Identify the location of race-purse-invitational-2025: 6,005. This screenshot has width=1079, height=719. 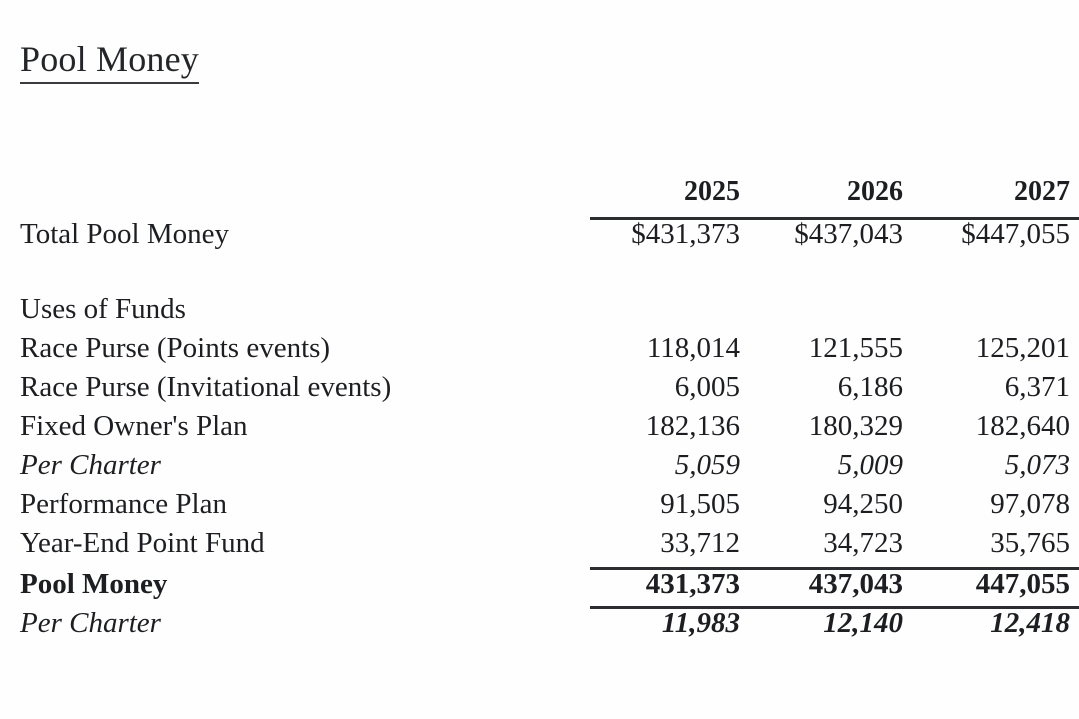
(707, 387).